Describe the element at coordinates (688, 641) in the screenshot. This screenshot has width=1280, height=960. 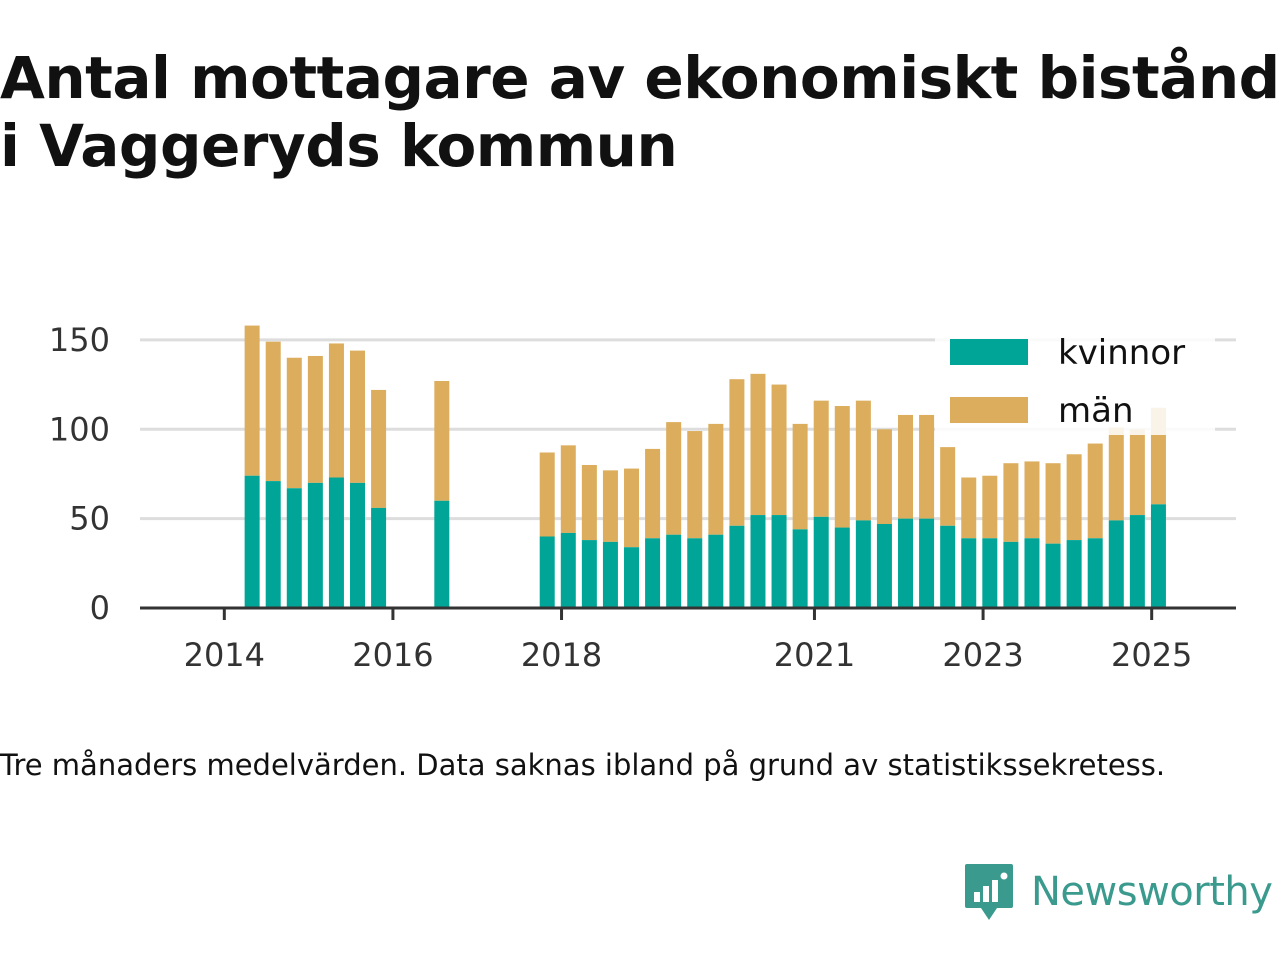
I see `x-tick-labels: 2014 2016 2018 2021 2023 2025` at that location.